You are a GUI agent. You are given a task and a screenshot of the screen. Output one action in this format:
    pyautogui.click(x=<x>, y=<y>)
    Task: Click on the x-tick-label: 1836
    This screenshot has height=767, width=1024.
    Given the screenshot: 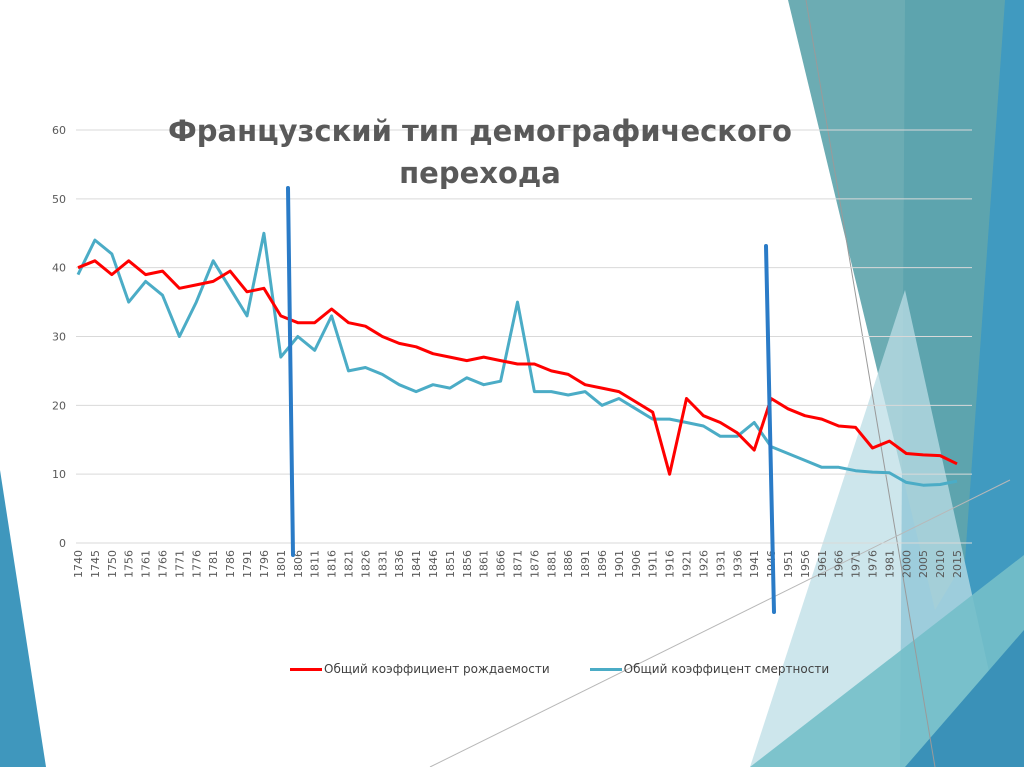 What is the action you would take?
    pyautogui.click(x=399, y=564)
    